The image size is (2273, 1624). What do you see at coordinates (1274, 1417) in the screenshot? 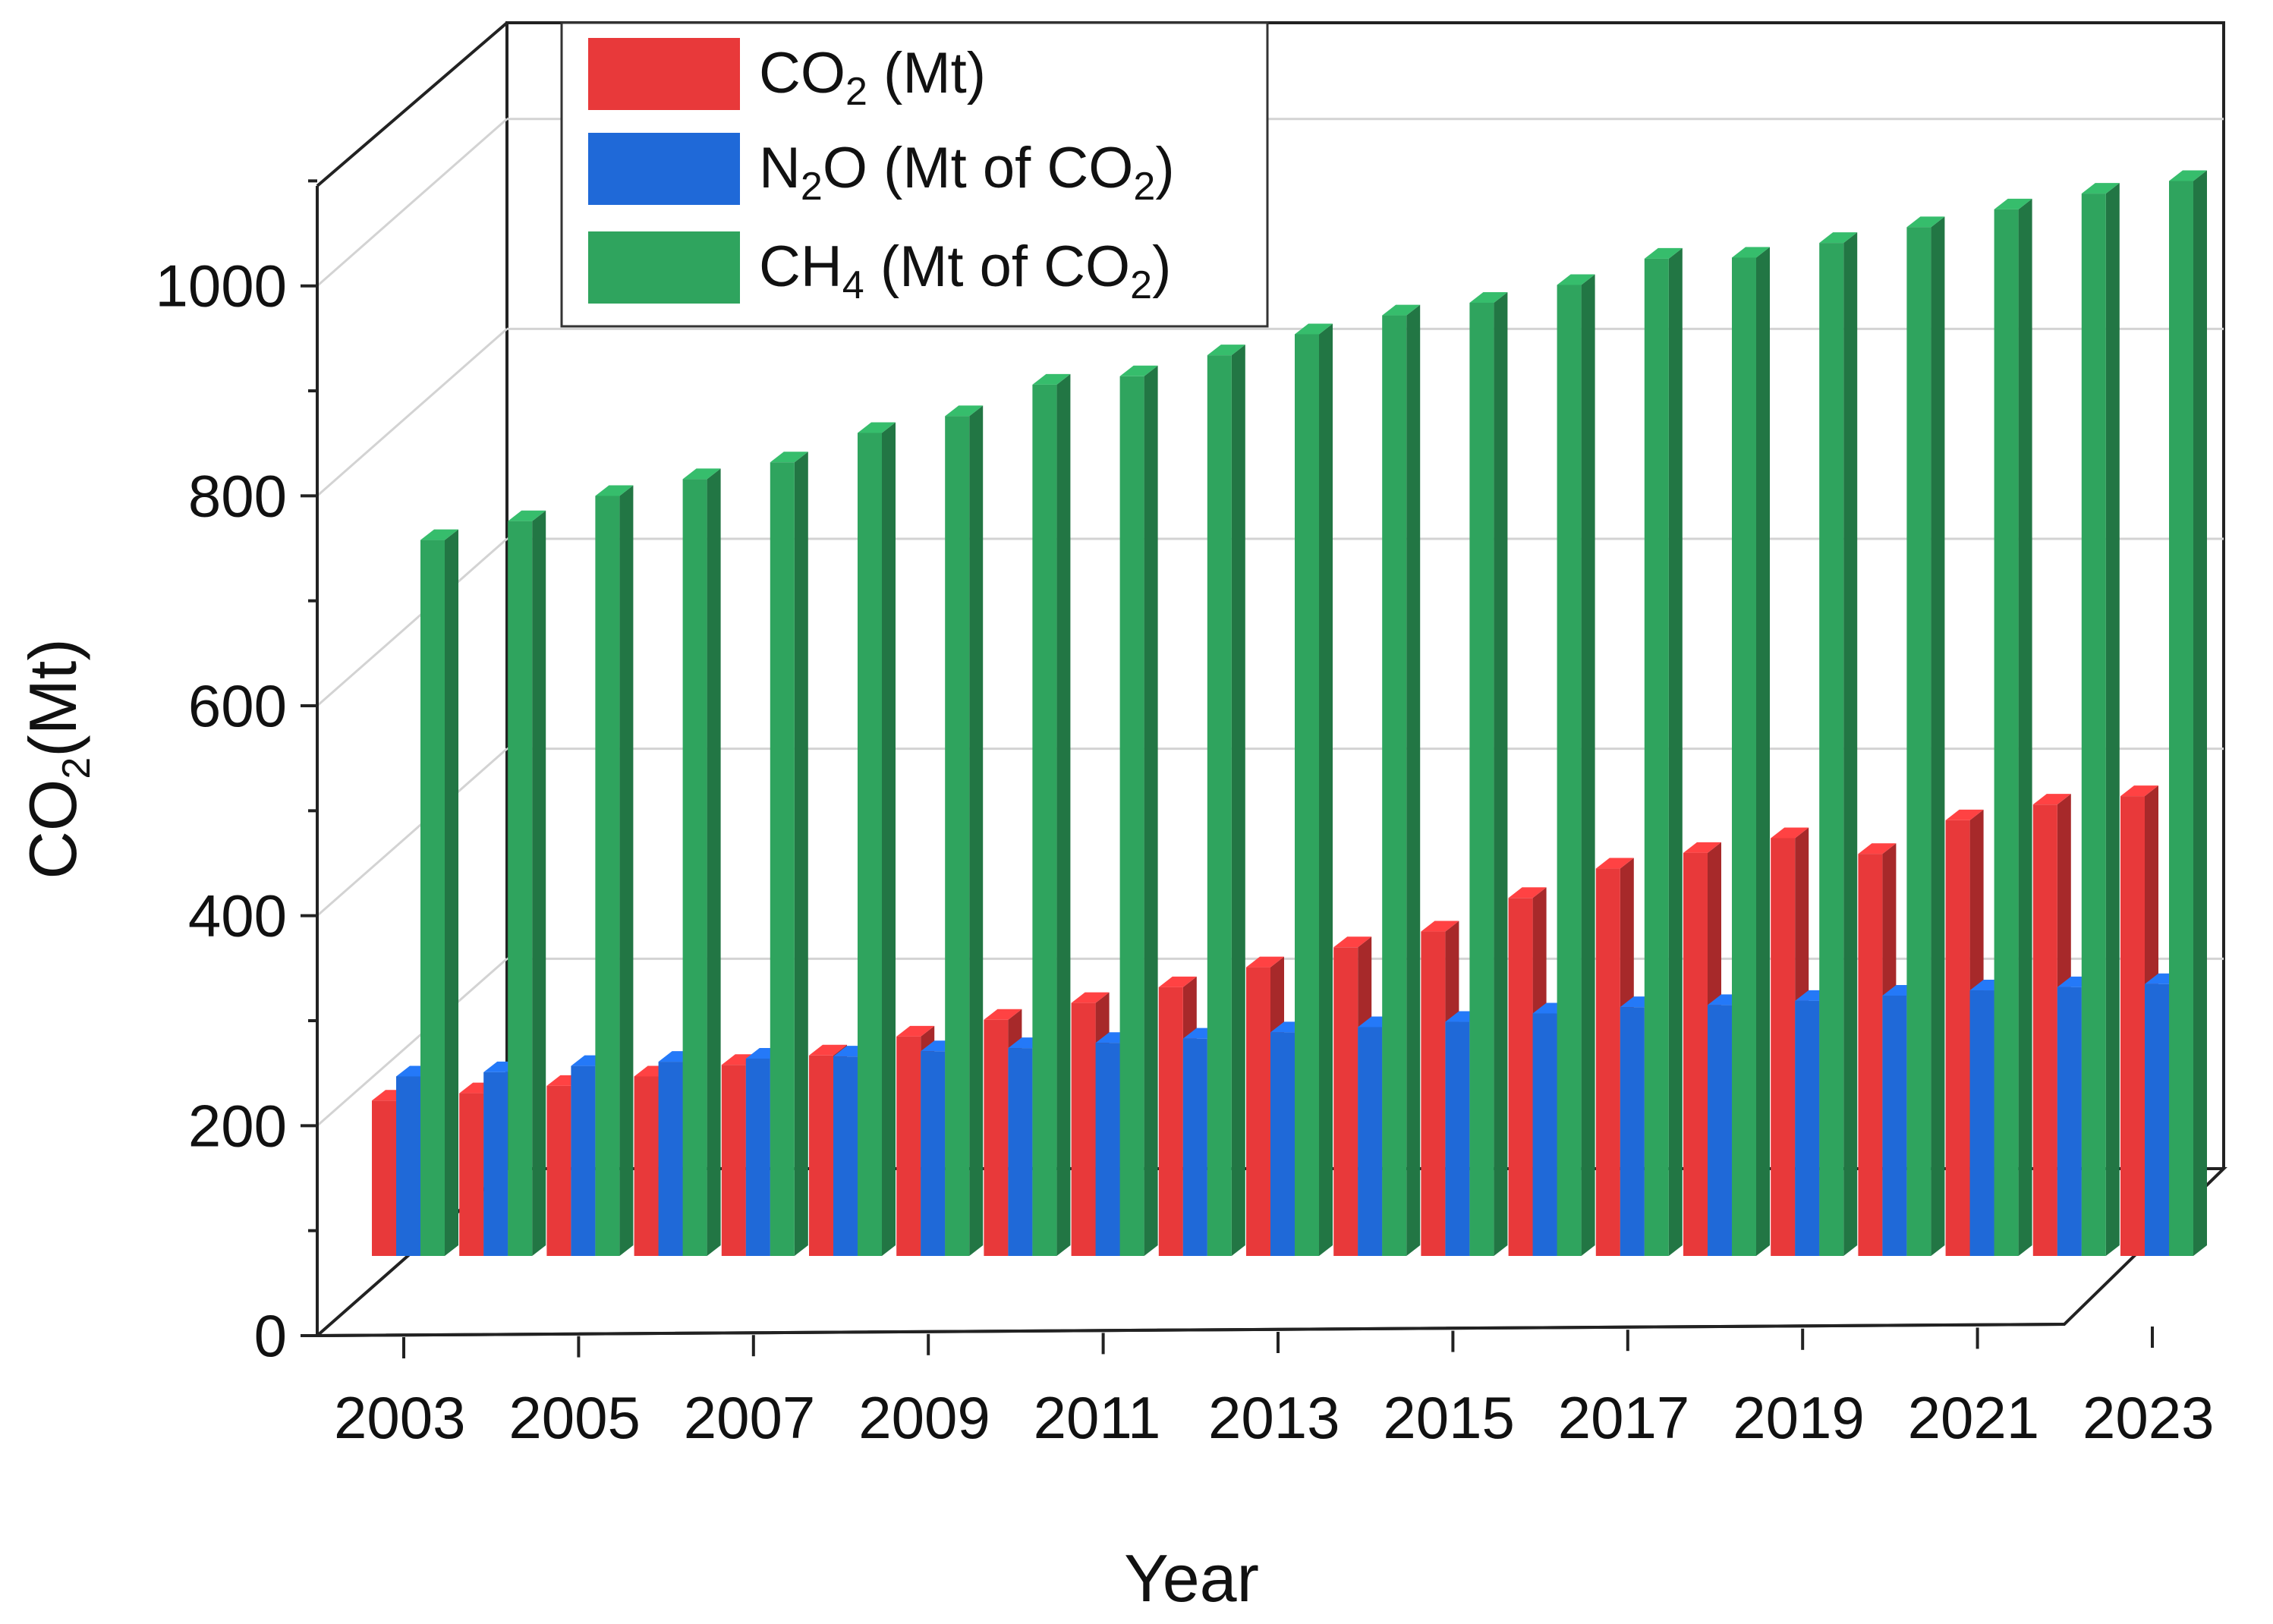
I see `x-tick-label: 2013` at bounding box center [1274, 1417].